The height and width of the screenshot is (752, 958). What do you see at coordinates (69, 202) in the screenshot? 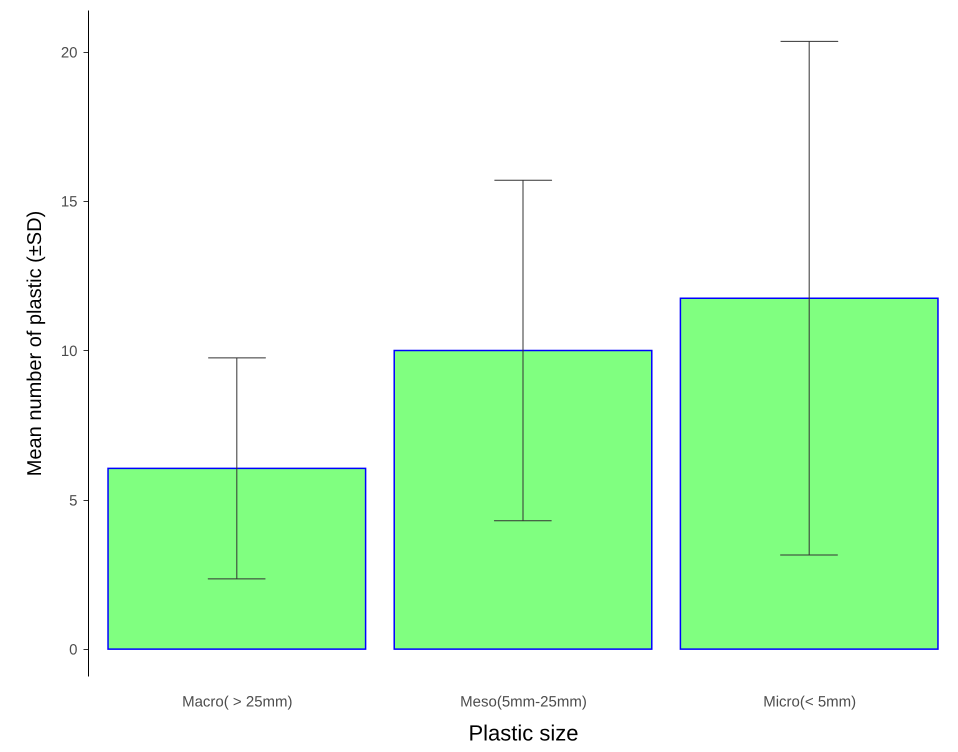
I see `y-tick-label: 15` at bounding box center [69, 202].